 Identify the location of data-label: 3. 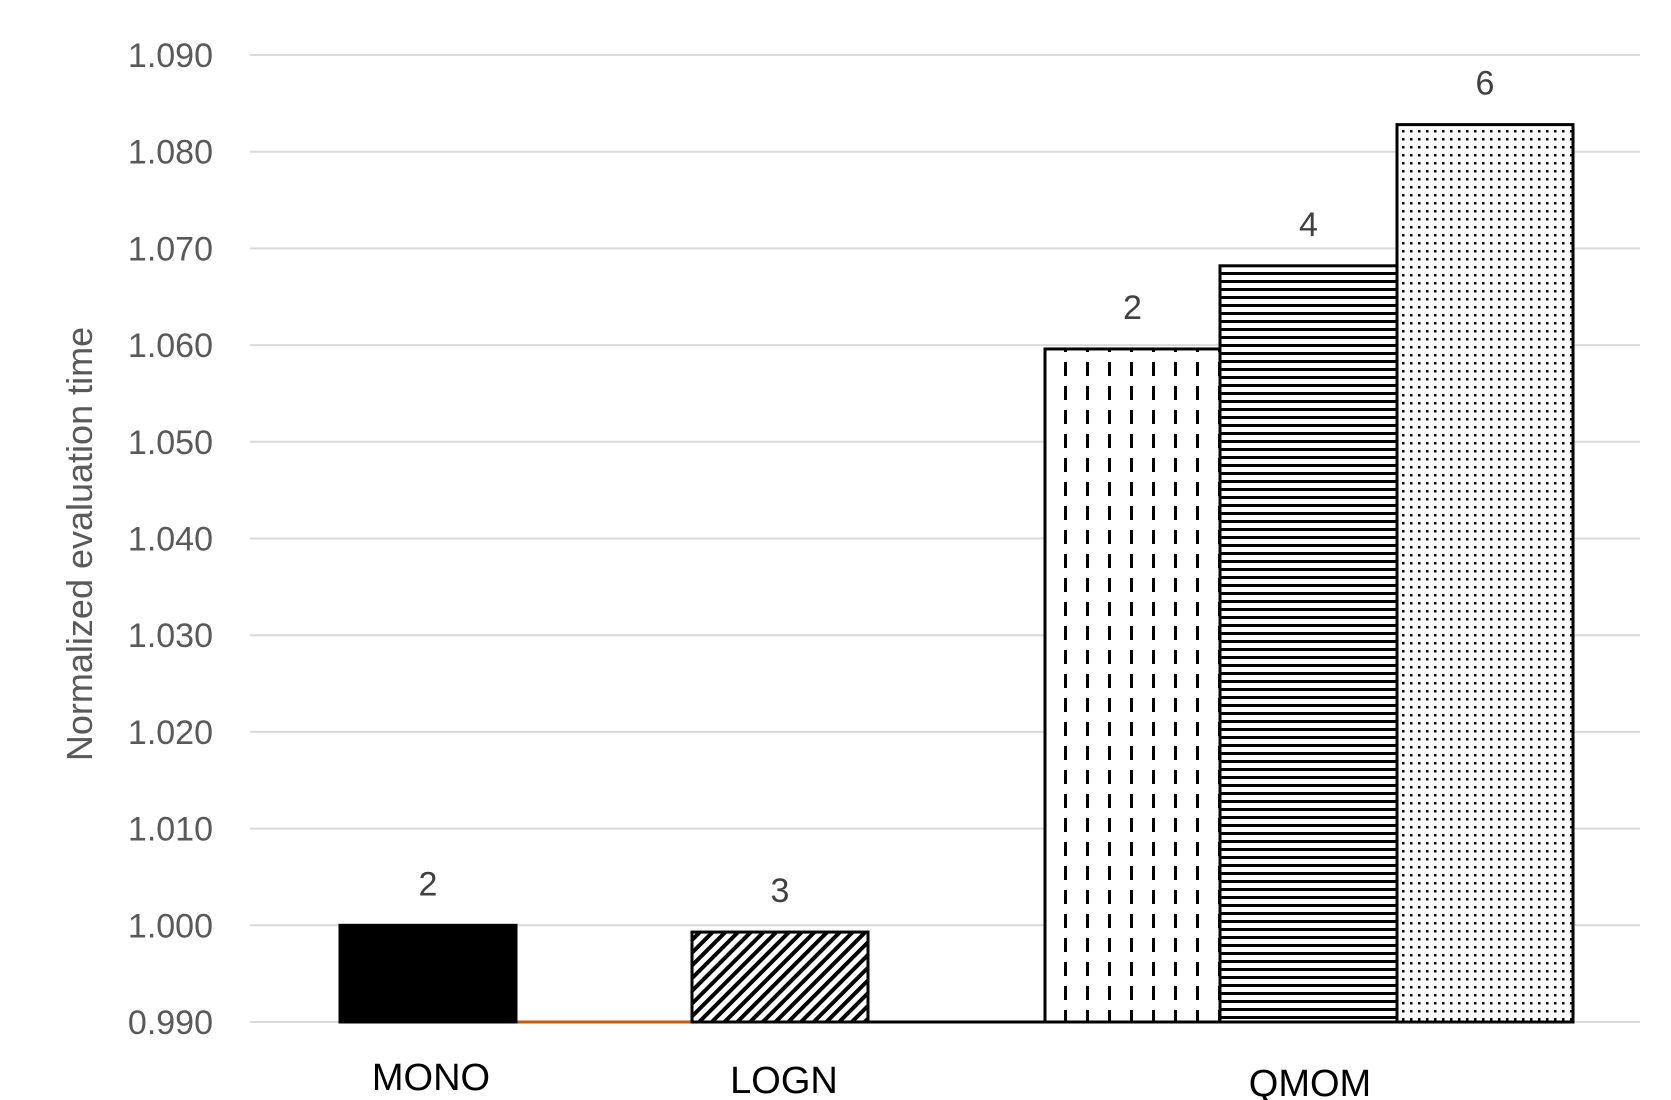
(780, 891).